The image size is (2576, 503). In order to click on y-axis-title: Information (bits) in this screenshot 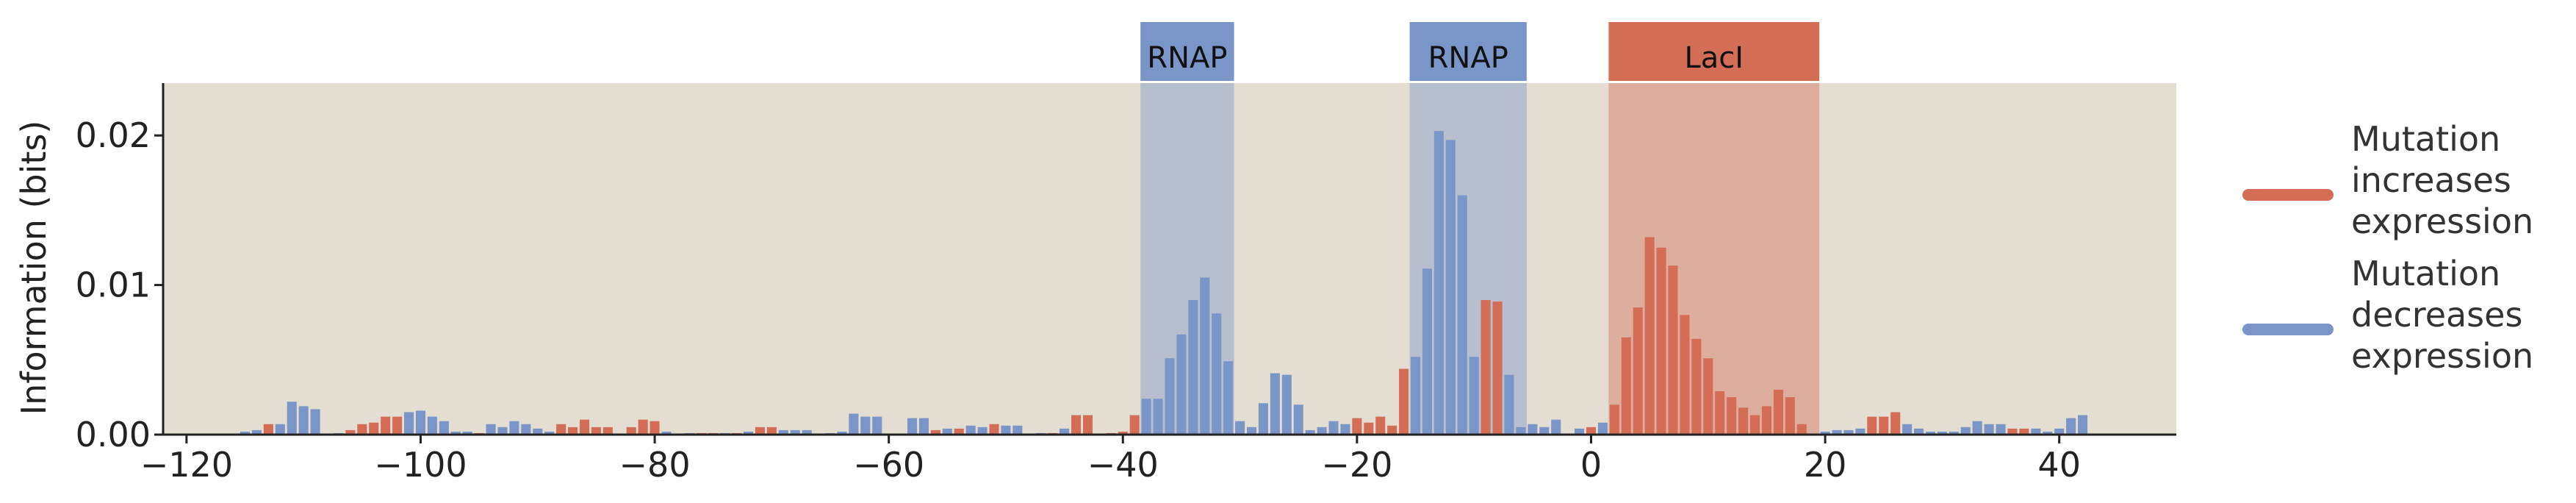, I will do `click(34, 268)`.